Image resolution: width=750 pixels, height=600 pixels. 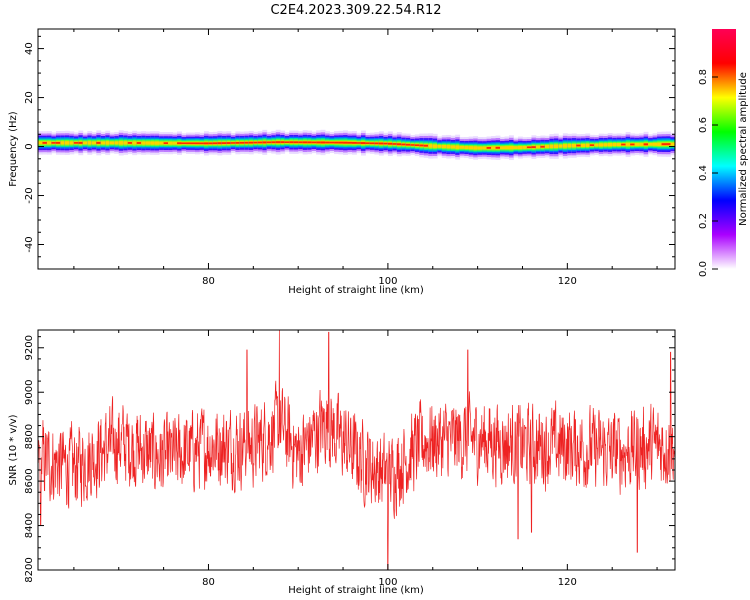 I want to click on colorbar-tick-label: 0.4, so click(x=703, y=173).